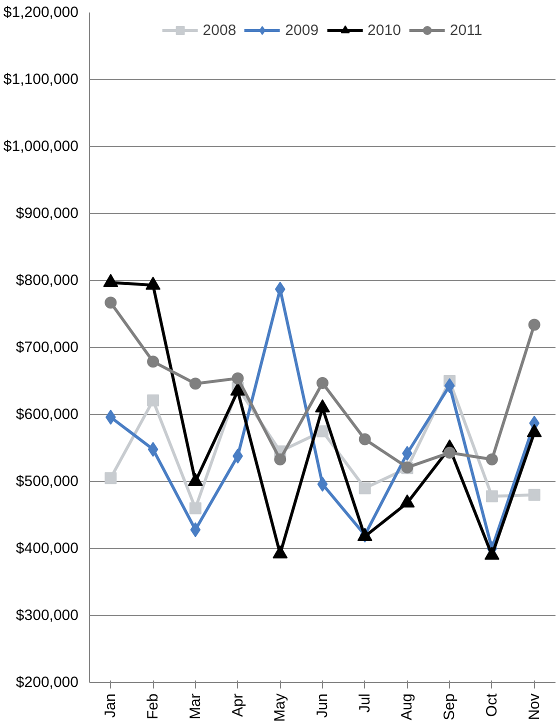 The width and height of the screenshot is (559, 724). What do you see at coordinates (407, 706) in the screenshot?
I see `x-tick-label: Aug` at bounding box center [407, 706].